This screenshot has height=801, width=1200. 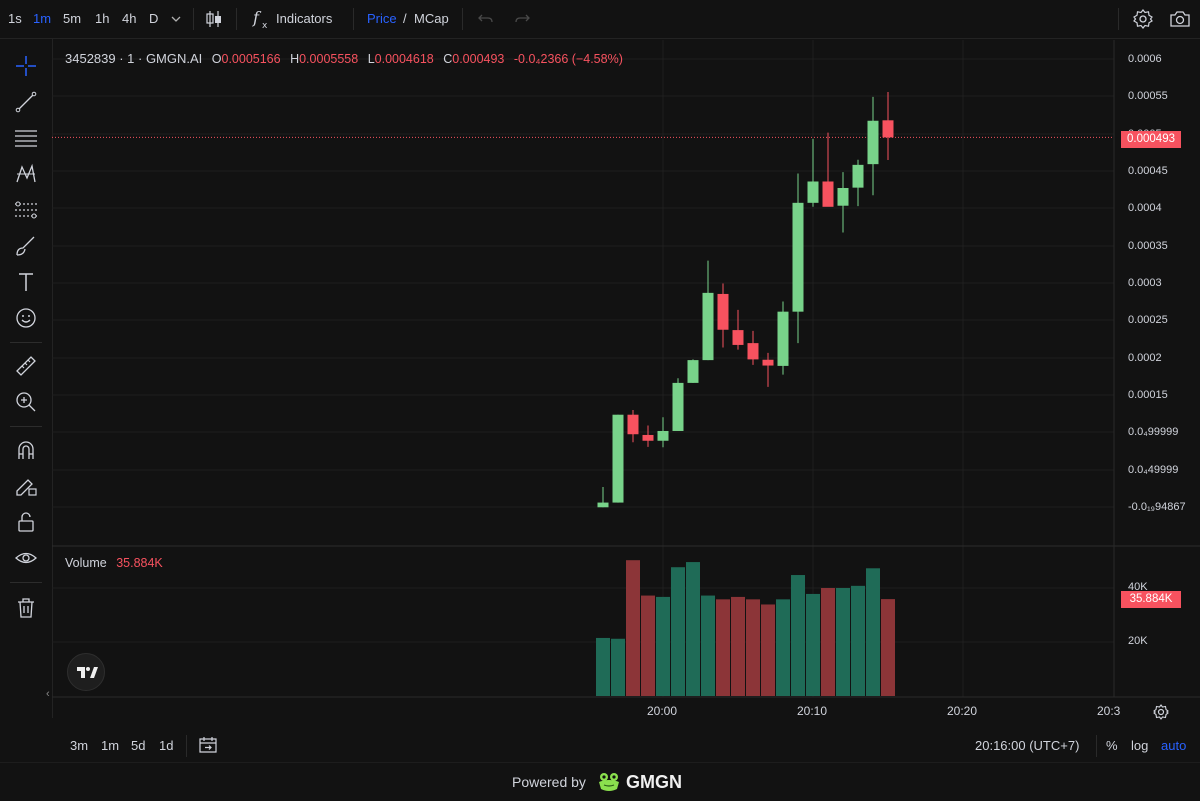 What do you see at coordinates (26, 210) in the screenshot?
I see `forecast-icon` at bounding box center [26, 210].